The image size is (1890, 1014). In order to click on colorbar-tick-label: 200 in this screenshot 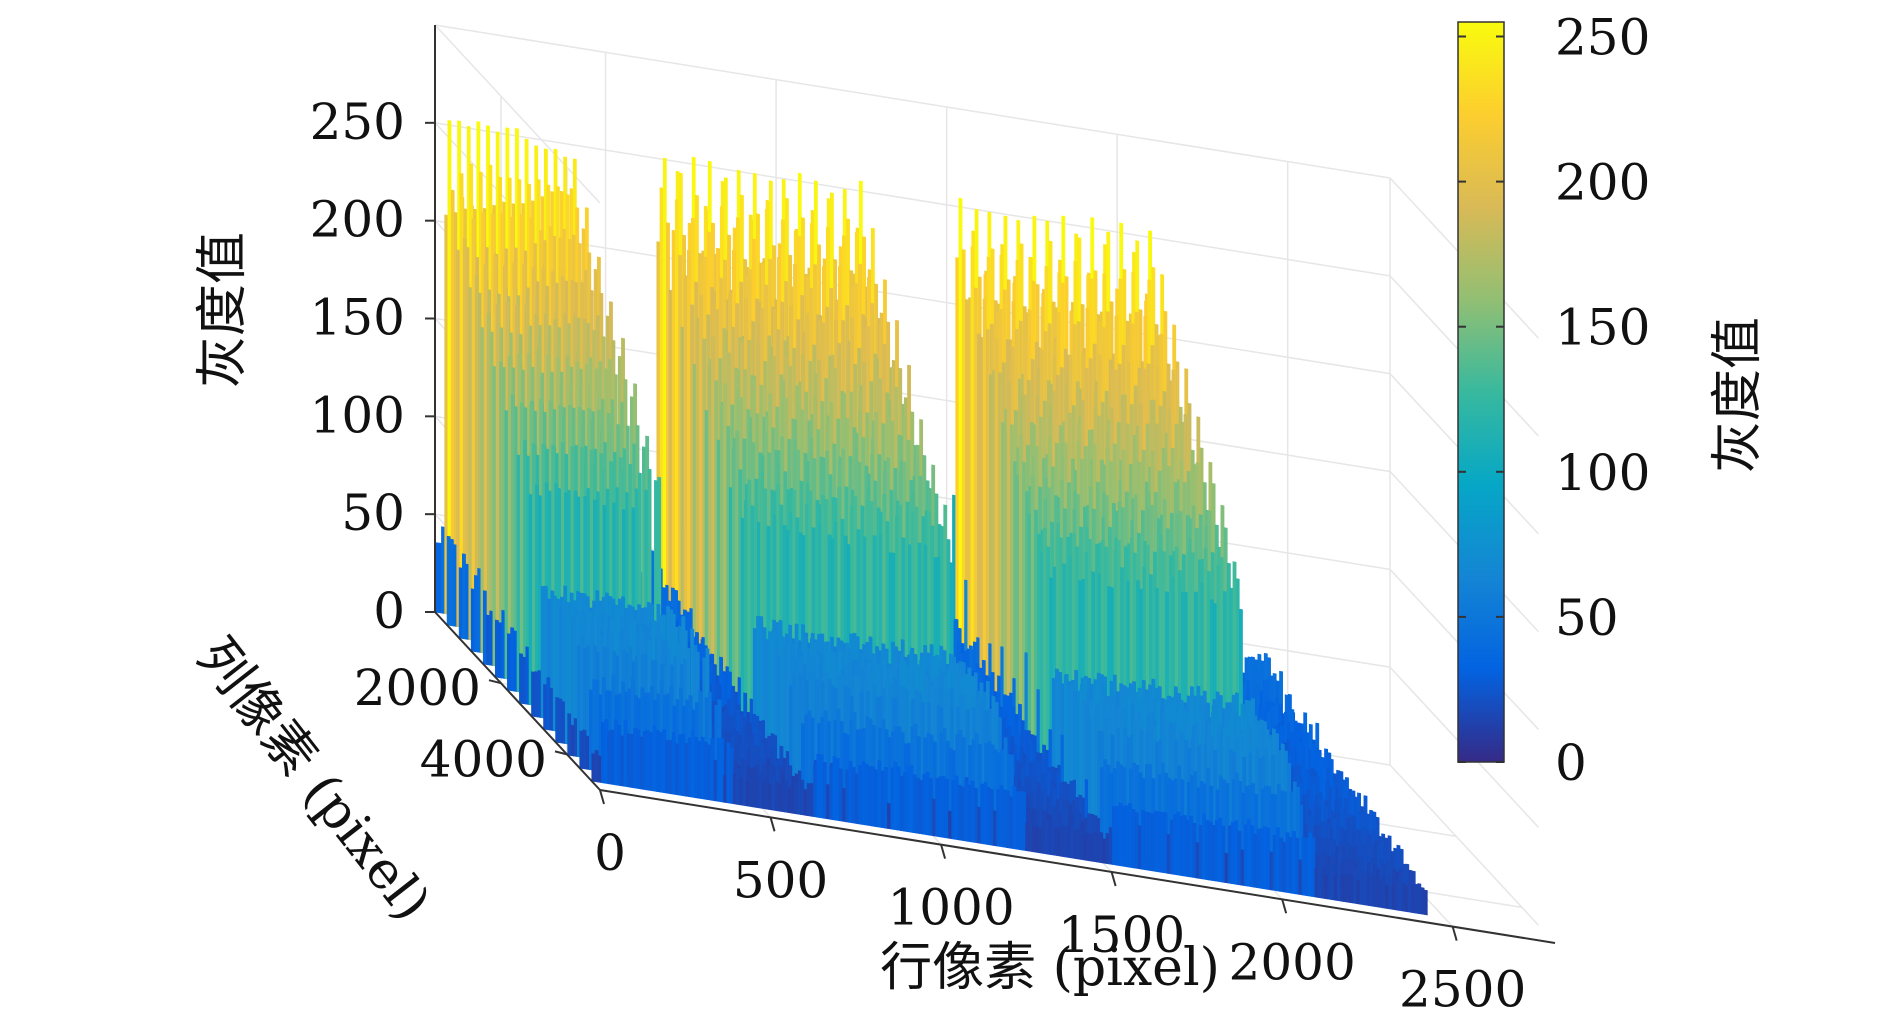, I will do `click(1602, 183)`.